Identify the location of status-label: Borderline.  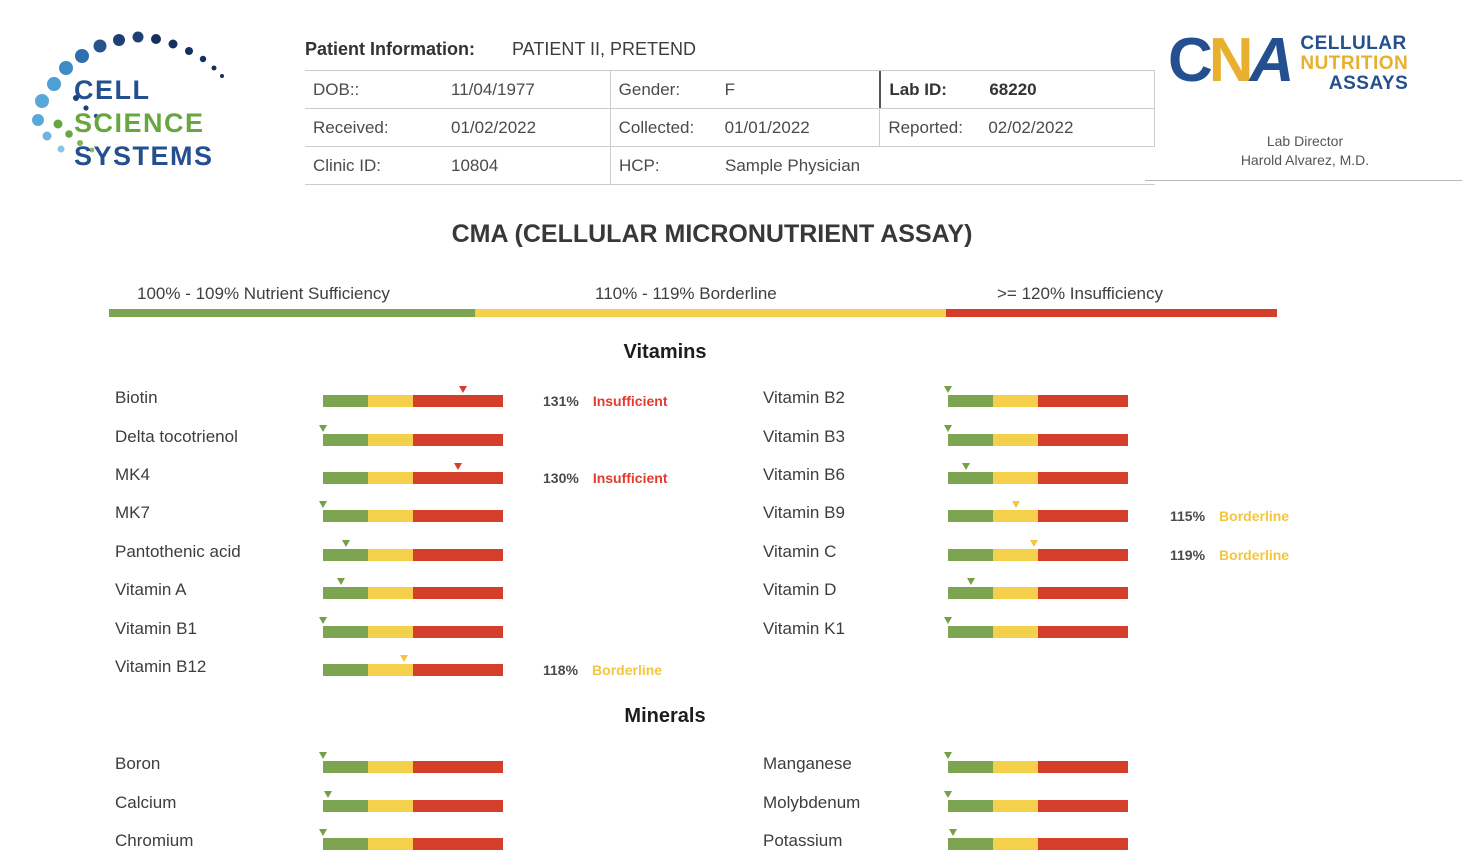
(1254, 516).